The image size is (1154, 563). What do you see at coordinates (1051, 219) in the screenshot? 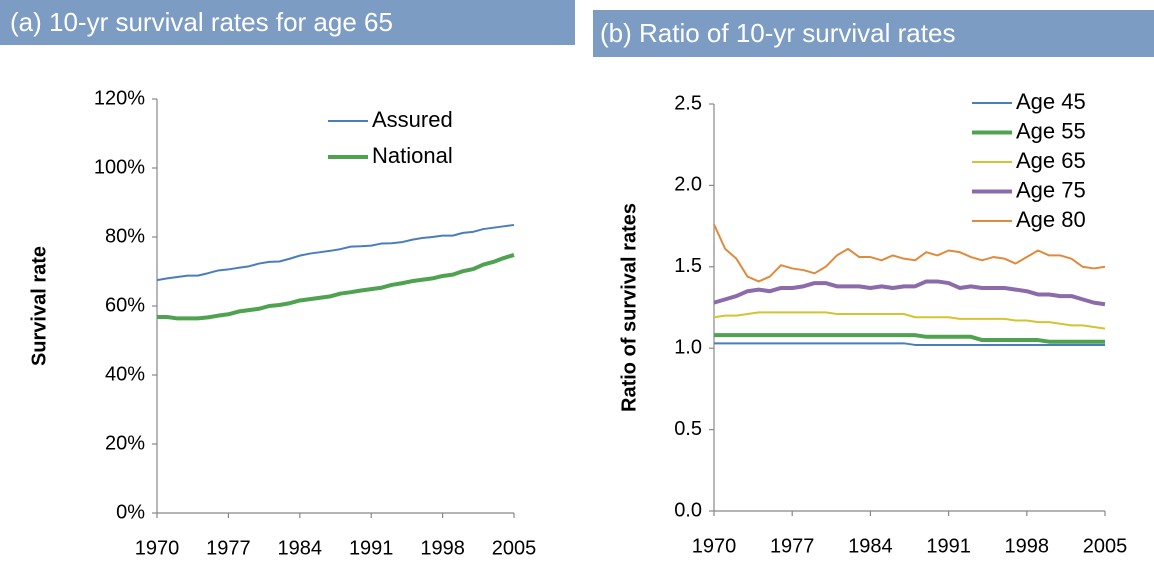
I see `legend-label: Age 80` at bounding box center [1051, 219].